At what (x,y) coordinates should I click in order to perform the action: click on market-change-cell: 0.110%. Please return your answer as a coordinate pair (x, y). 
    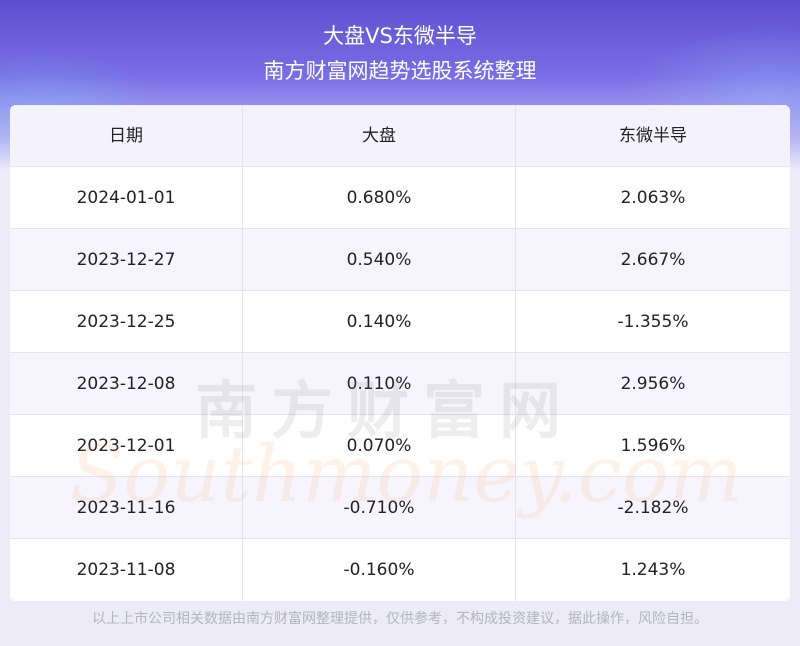
    Looking at the image, I should click on (379, 384).